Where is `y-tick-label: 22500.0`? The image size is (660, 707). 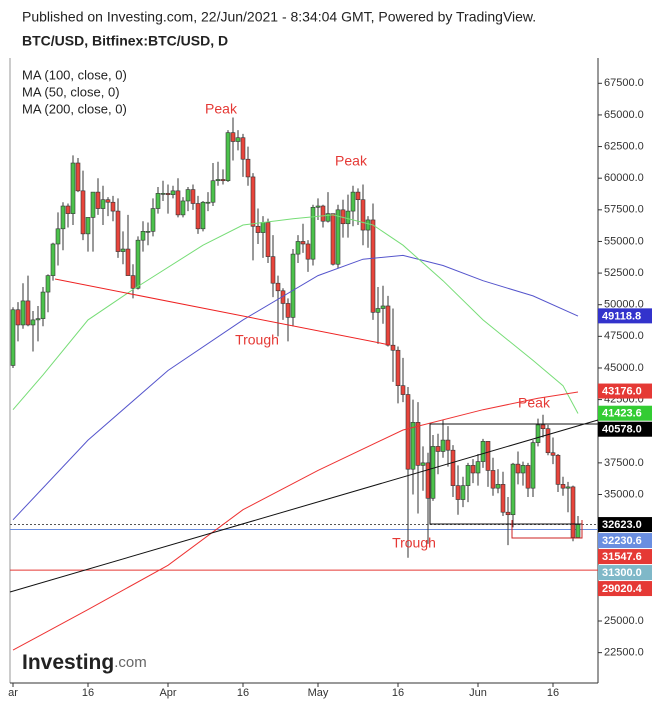 y-tick-label: 22500.0 is located at coordinates (624, 653).